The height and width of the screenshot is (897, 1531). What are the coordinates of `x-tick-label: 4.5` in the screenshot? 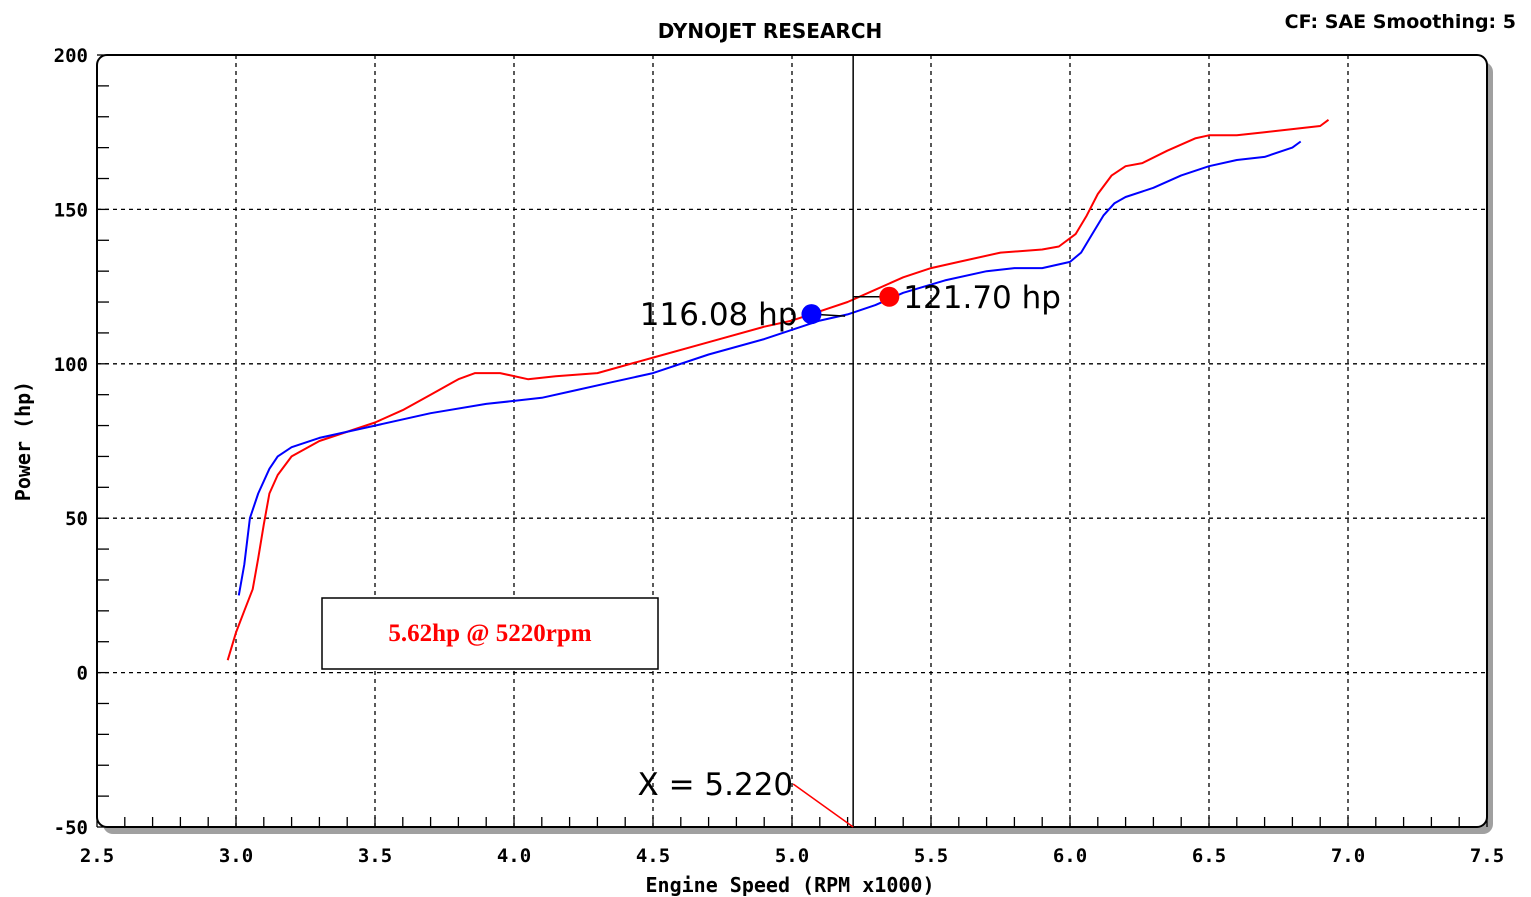 It's located at (653, 856).